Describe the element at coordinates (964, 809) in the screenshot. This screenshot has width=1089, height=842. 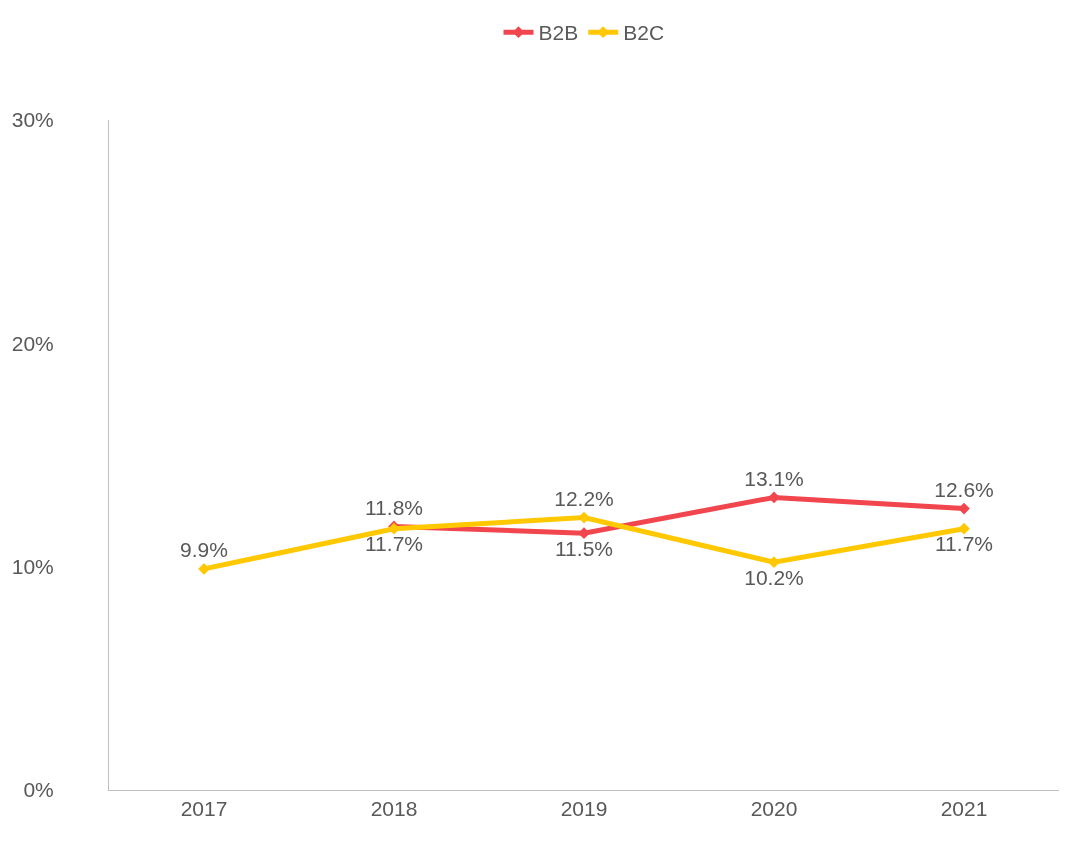
I see `x-tick-label: 2021` at that location.